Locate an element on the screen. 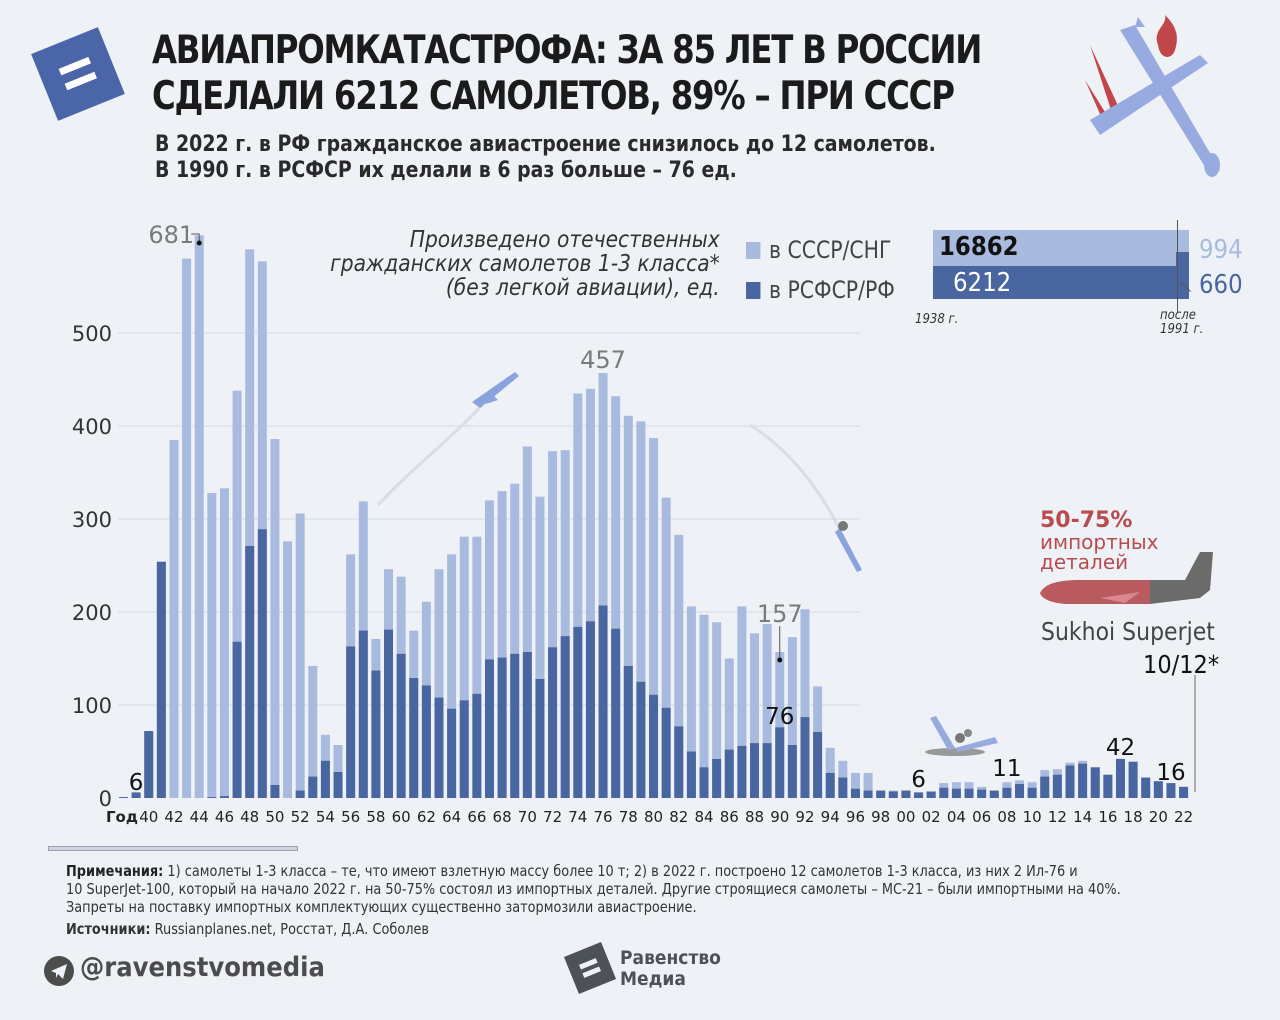  x-tick-label: 96 is located at coordinates (855, 817).